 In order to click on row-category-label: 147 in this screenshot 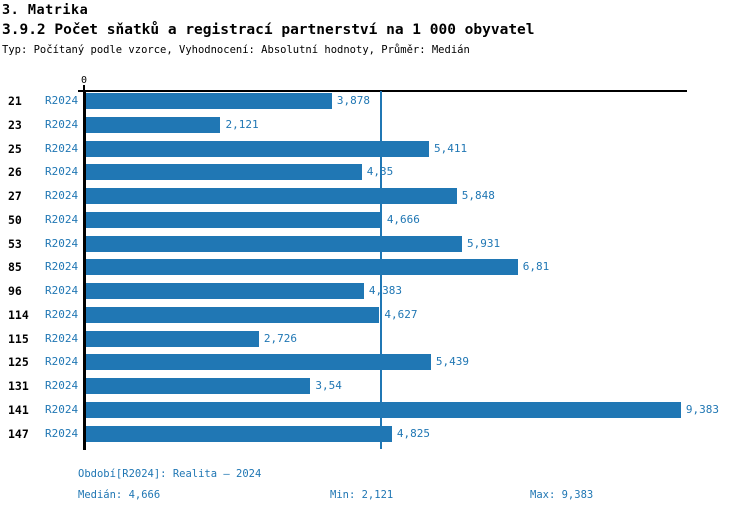, I will do `click(18, 433)`.